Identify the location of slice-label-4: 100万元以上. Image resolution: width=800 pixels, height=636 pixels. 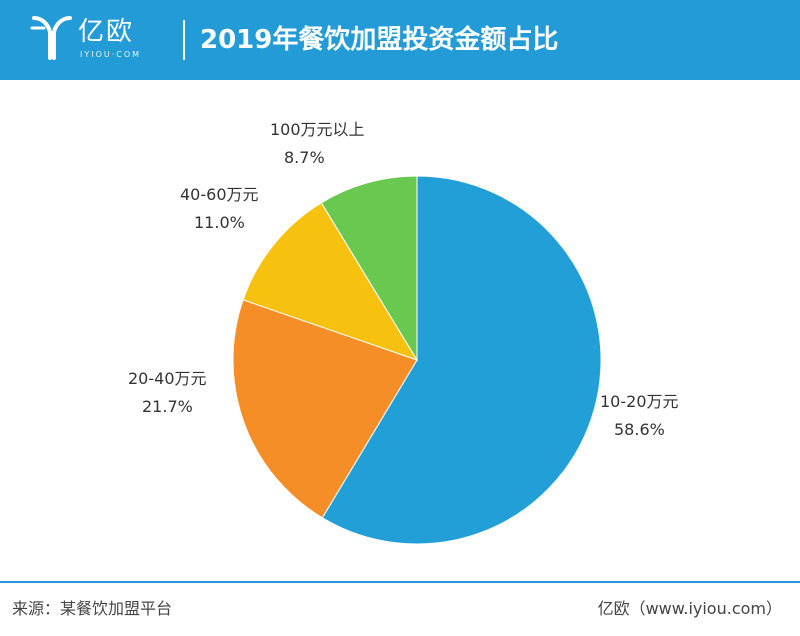
(317, 129).